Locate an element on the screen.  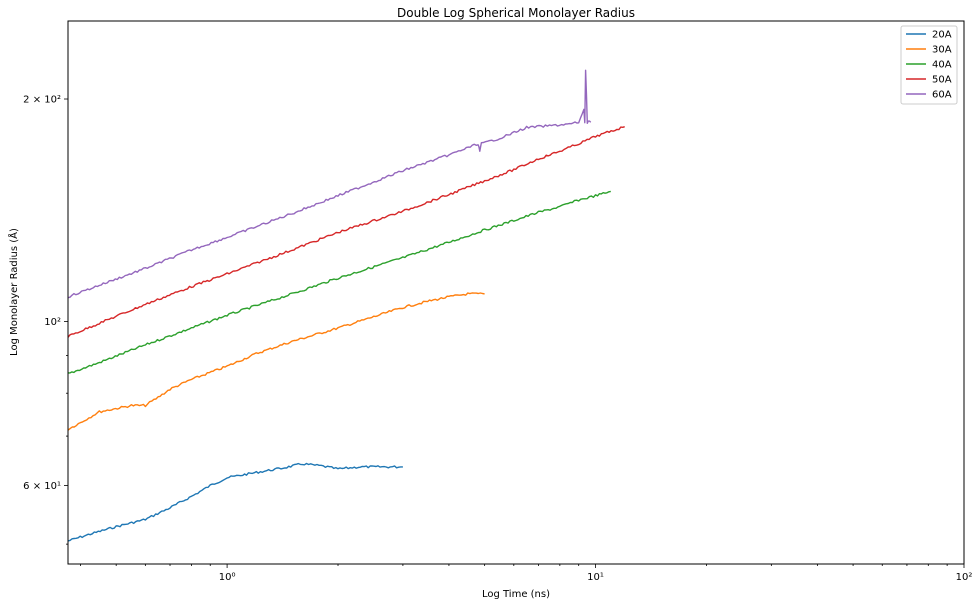
legend-label: 50A is located at coordinates (942, 80).